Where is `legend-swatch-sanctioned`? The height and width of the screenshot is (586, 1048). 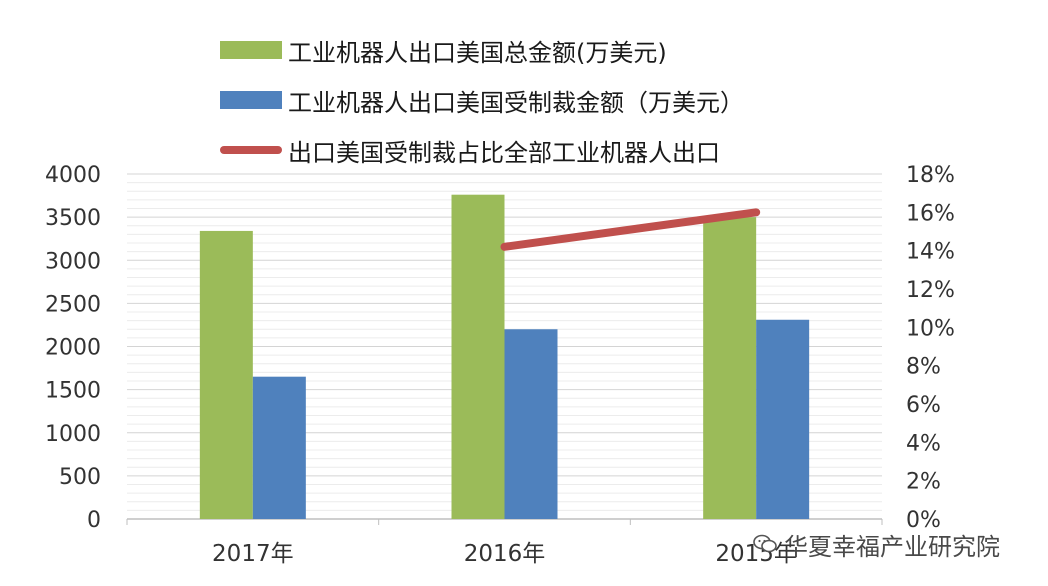 legend-swatch-sanctioned is located at coordinates (251, 100).